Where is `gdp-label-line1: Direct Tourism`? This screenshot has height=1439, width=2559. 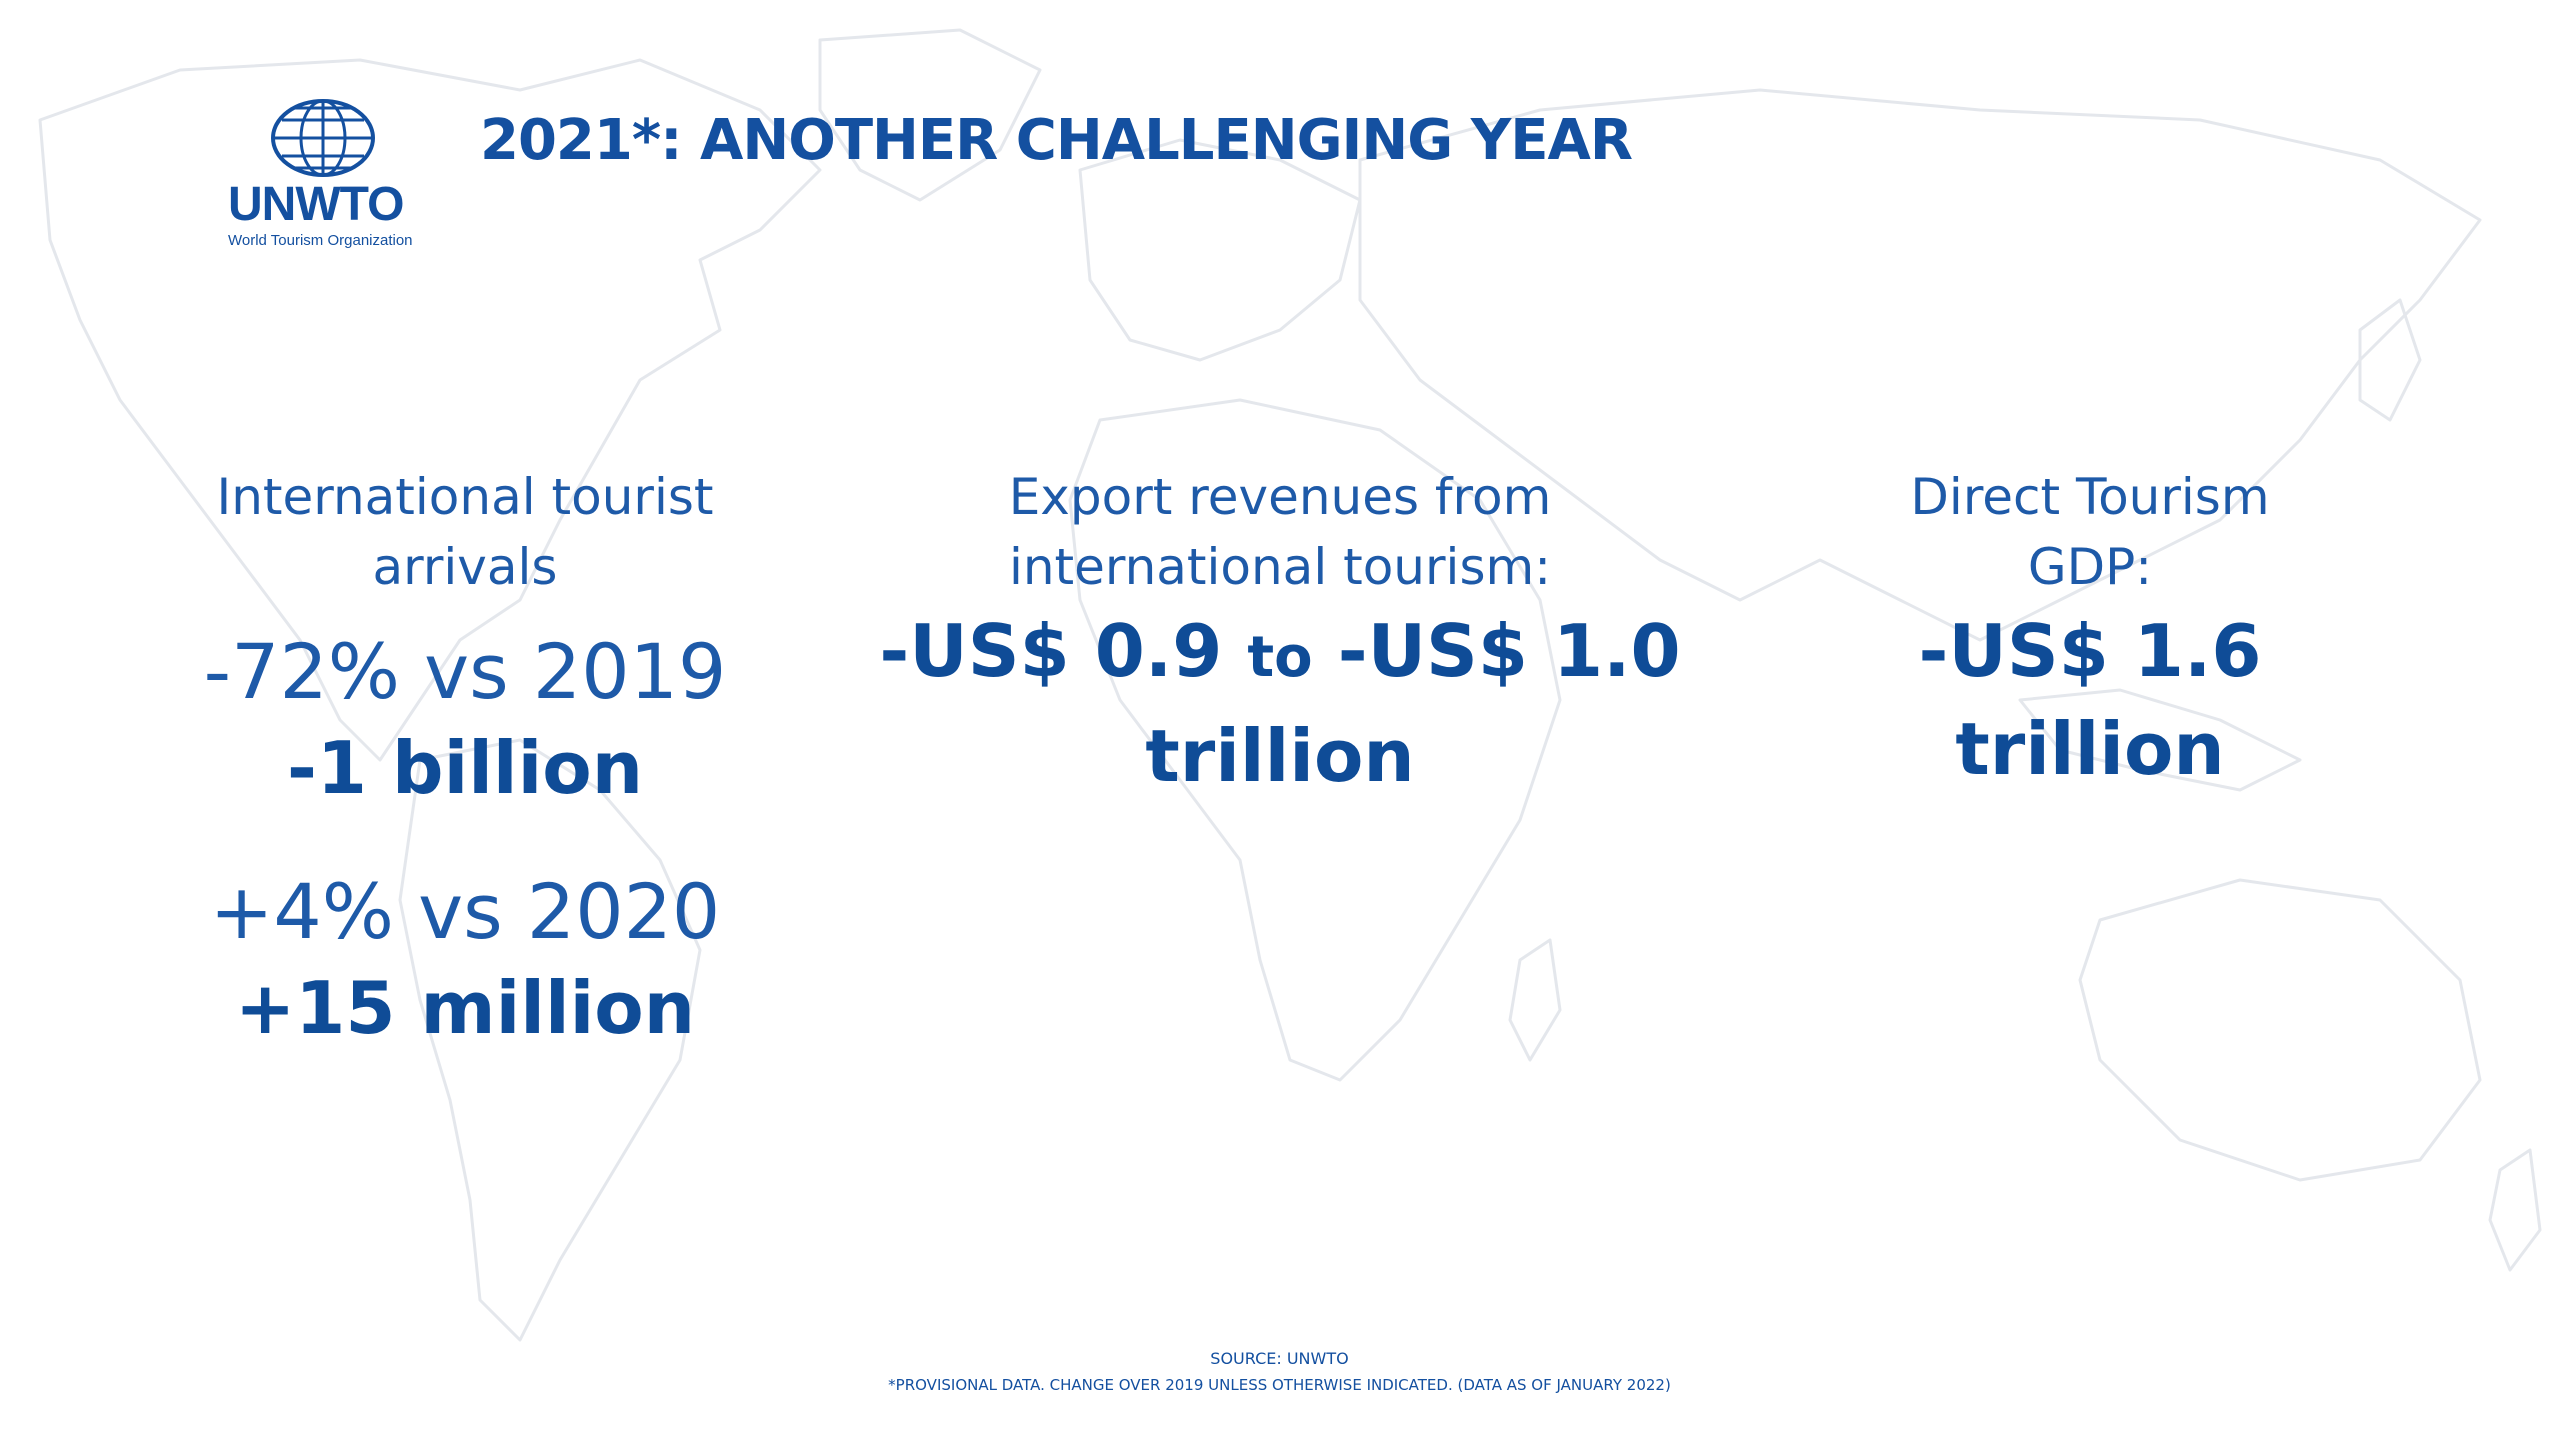
gdp-label-line1: Direct Tourism is located at coordinates (2090, 497).